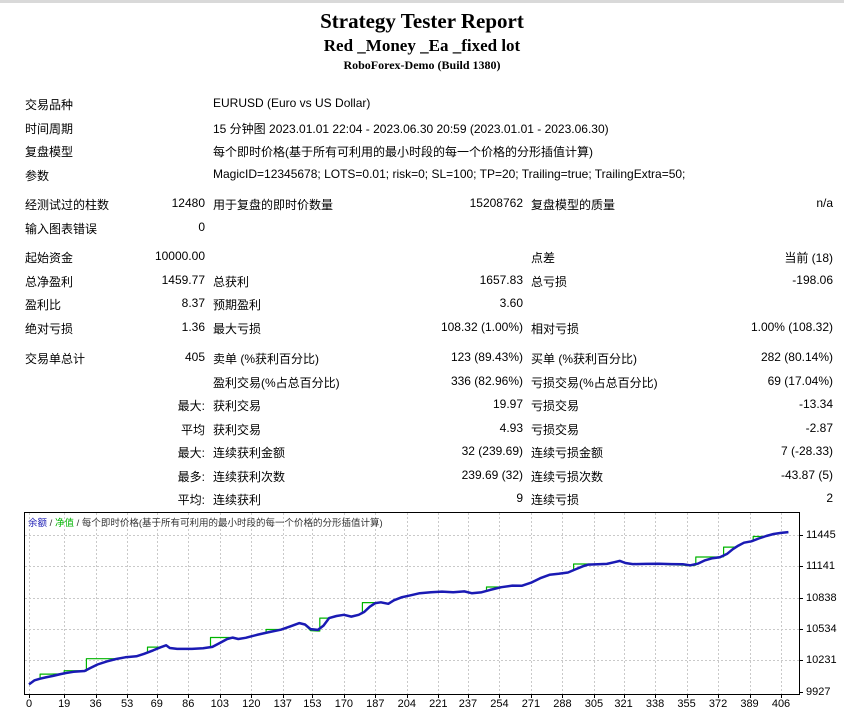 Image resolution: width=844 pixels, height=712 pixels. I want to click on report-label: 盈利交易(%占总百分比), so click(276, 382).